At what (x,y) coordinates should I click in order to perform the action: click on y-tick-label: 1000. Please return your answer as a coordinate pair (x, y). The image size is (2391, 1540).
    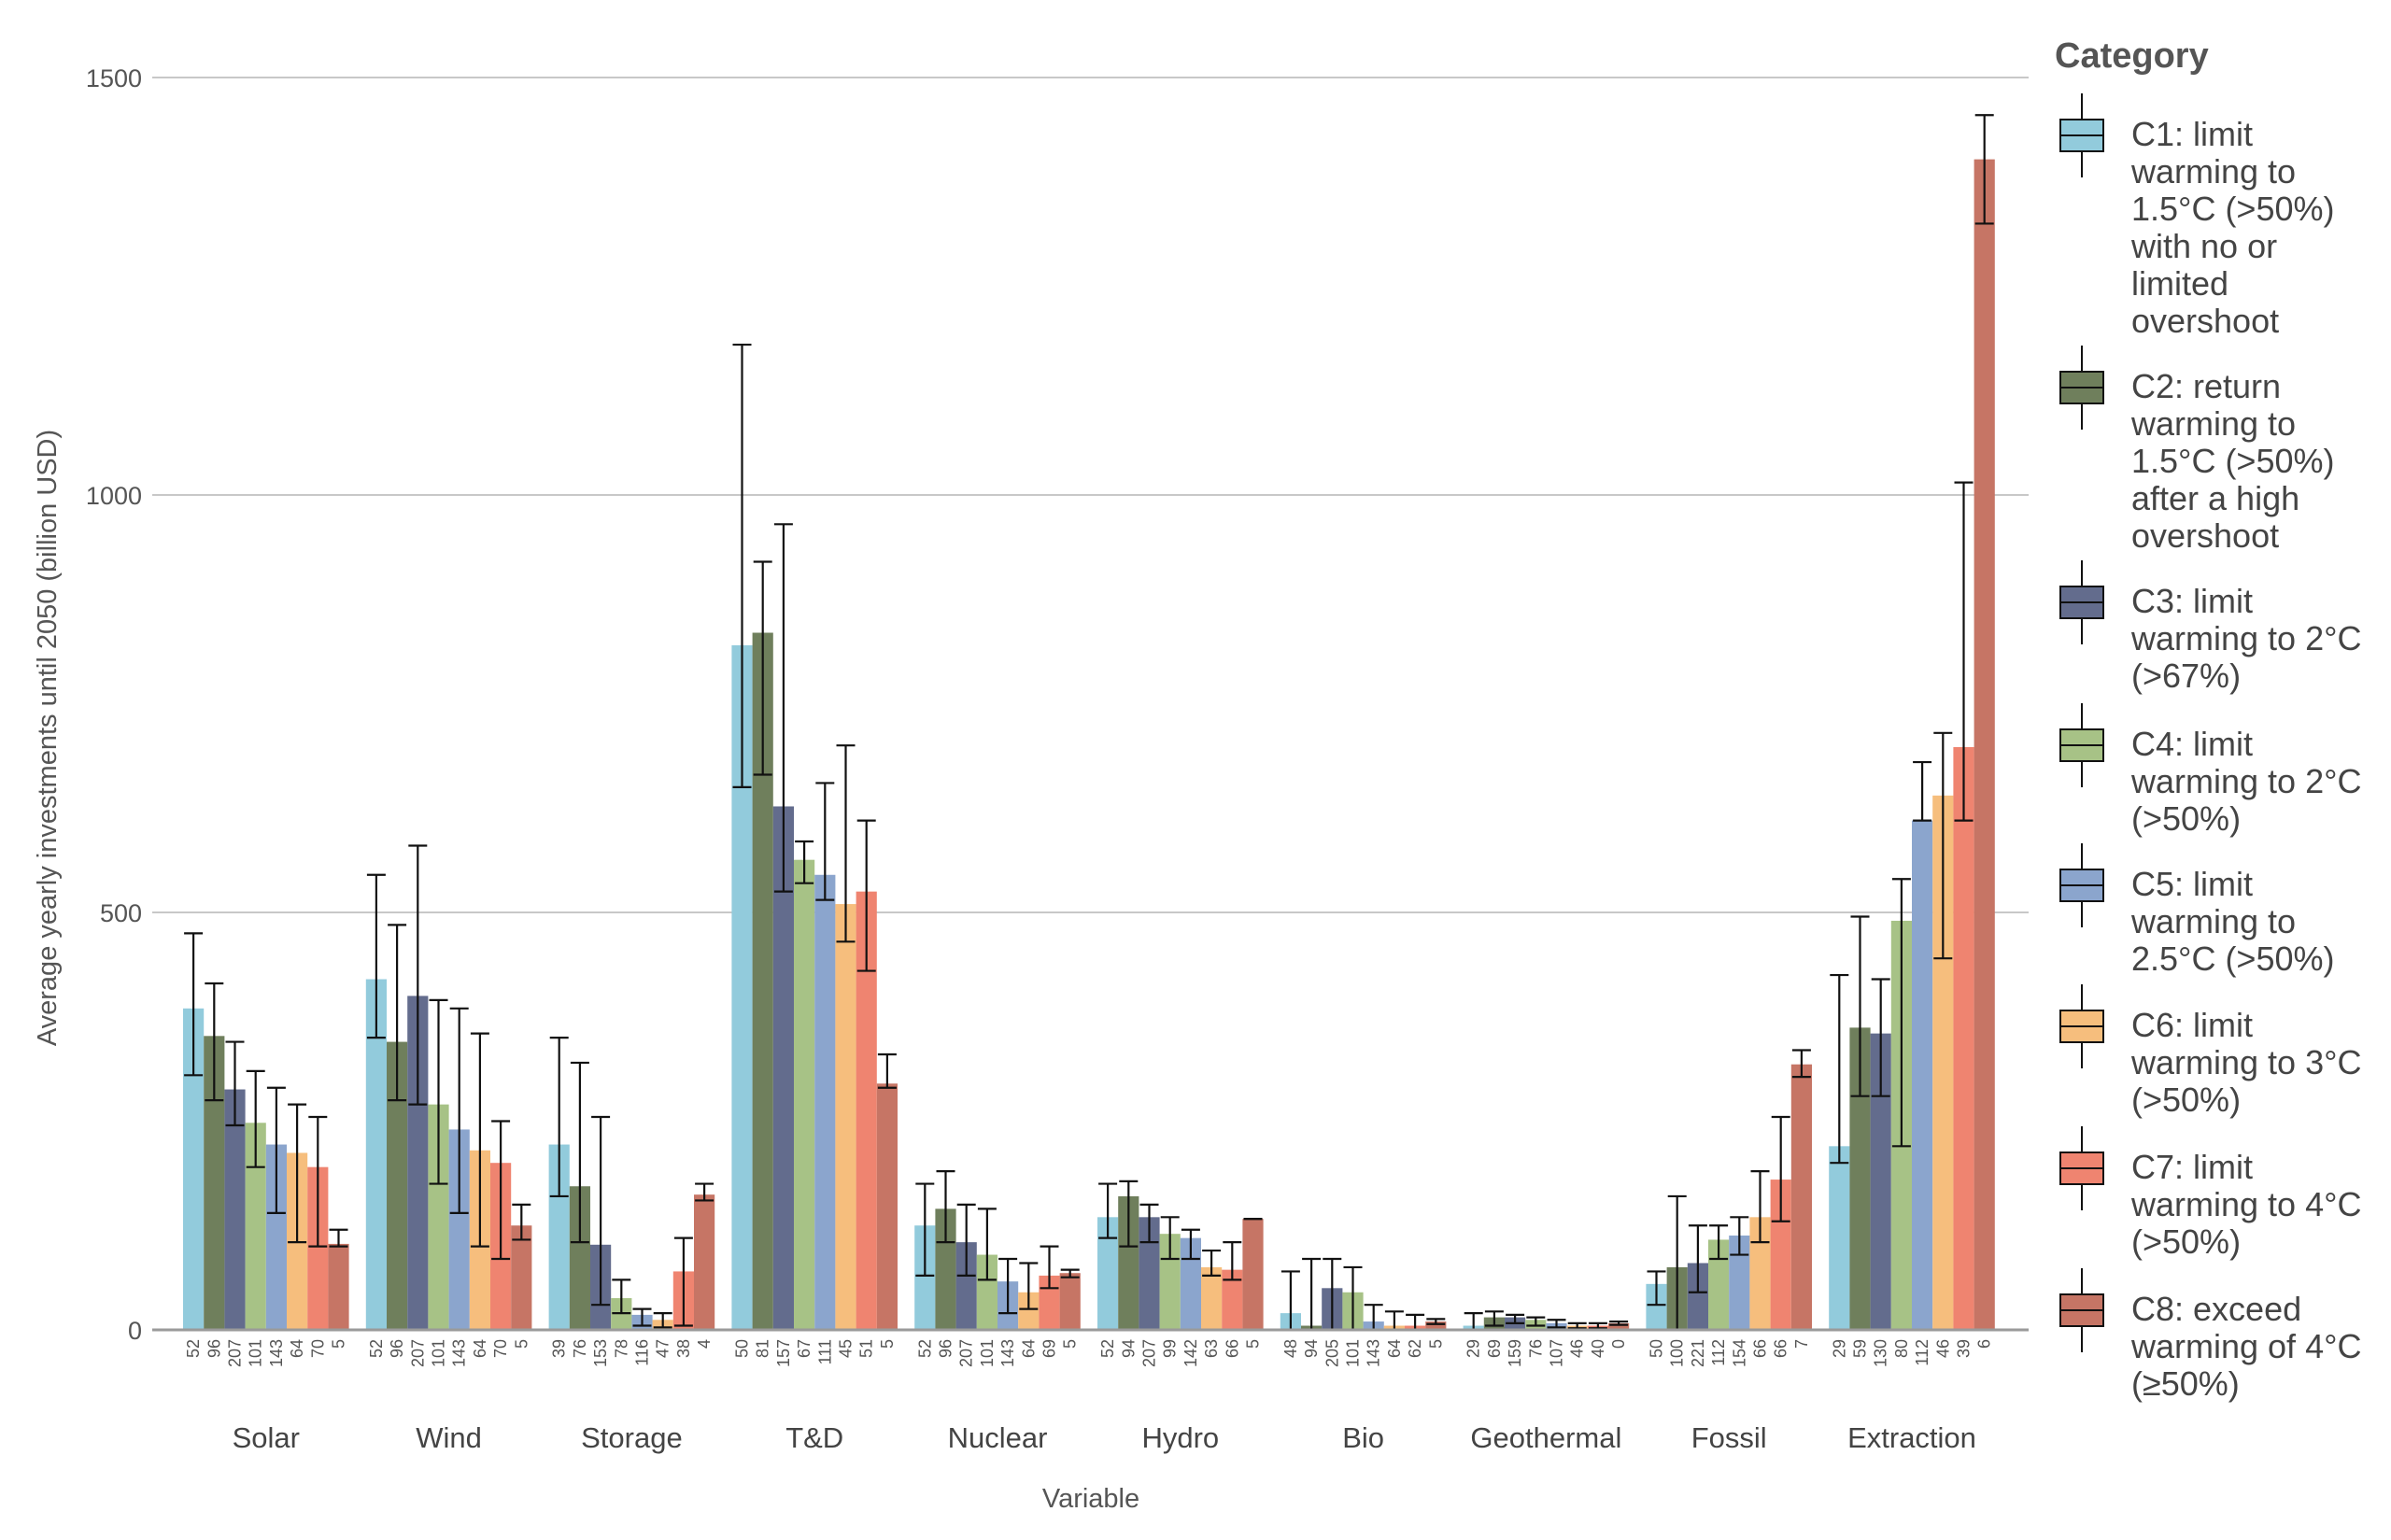
    Looking at the image, I should click on (114, 496).